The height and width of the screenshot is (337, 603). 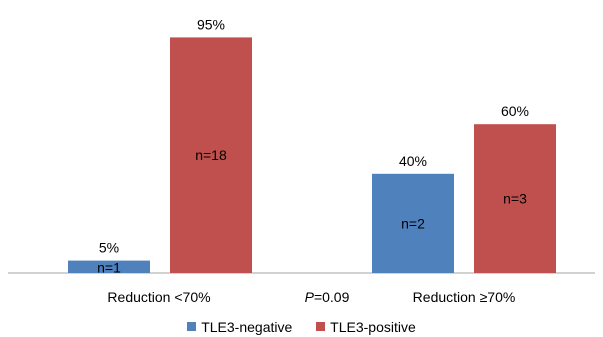 I want to click on n-label-tle3-positive-2: n=3, so click(x=515, y=199).